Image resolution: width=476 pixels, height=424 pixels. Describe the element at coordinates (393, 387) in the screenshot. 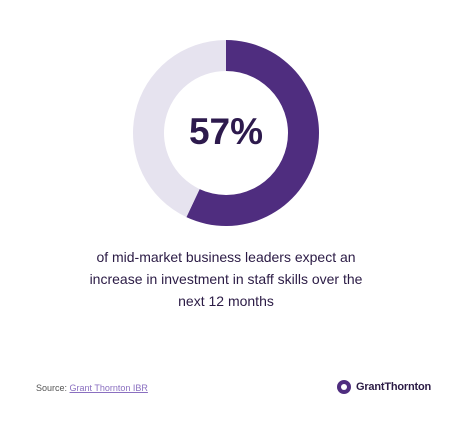

I see `logo-text: GrantThornton` at that location.